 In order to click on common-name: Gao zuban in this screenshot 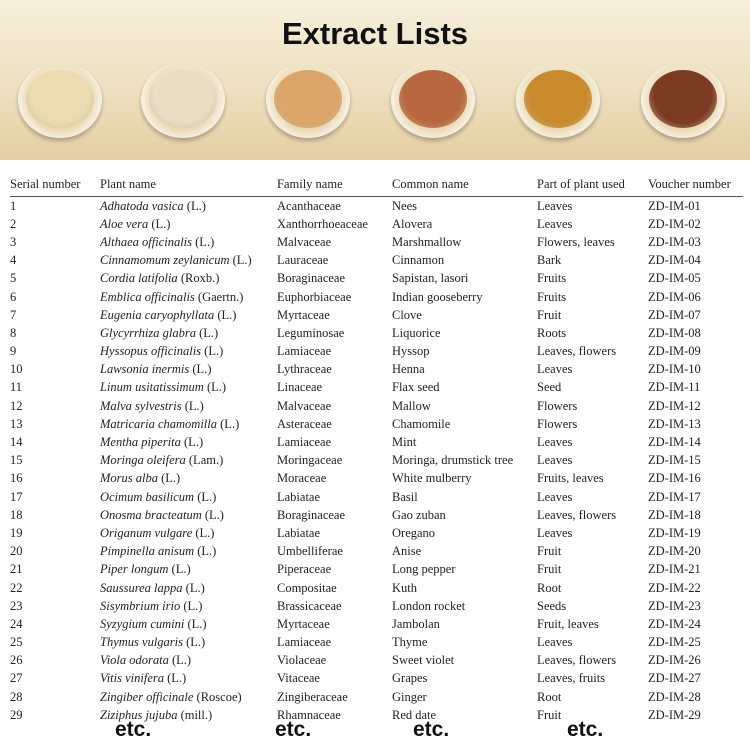, I will do `click(419, 514)`.